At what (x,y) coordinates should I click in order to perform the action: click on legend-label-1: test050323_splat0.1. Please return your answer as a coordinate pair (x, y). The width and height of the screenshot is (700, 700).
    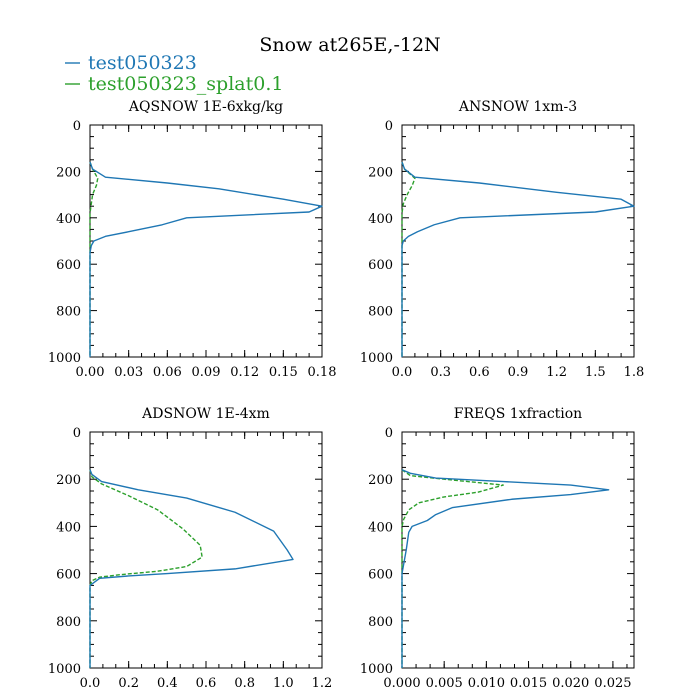
    Looking at the image, I should click on (185, 84).